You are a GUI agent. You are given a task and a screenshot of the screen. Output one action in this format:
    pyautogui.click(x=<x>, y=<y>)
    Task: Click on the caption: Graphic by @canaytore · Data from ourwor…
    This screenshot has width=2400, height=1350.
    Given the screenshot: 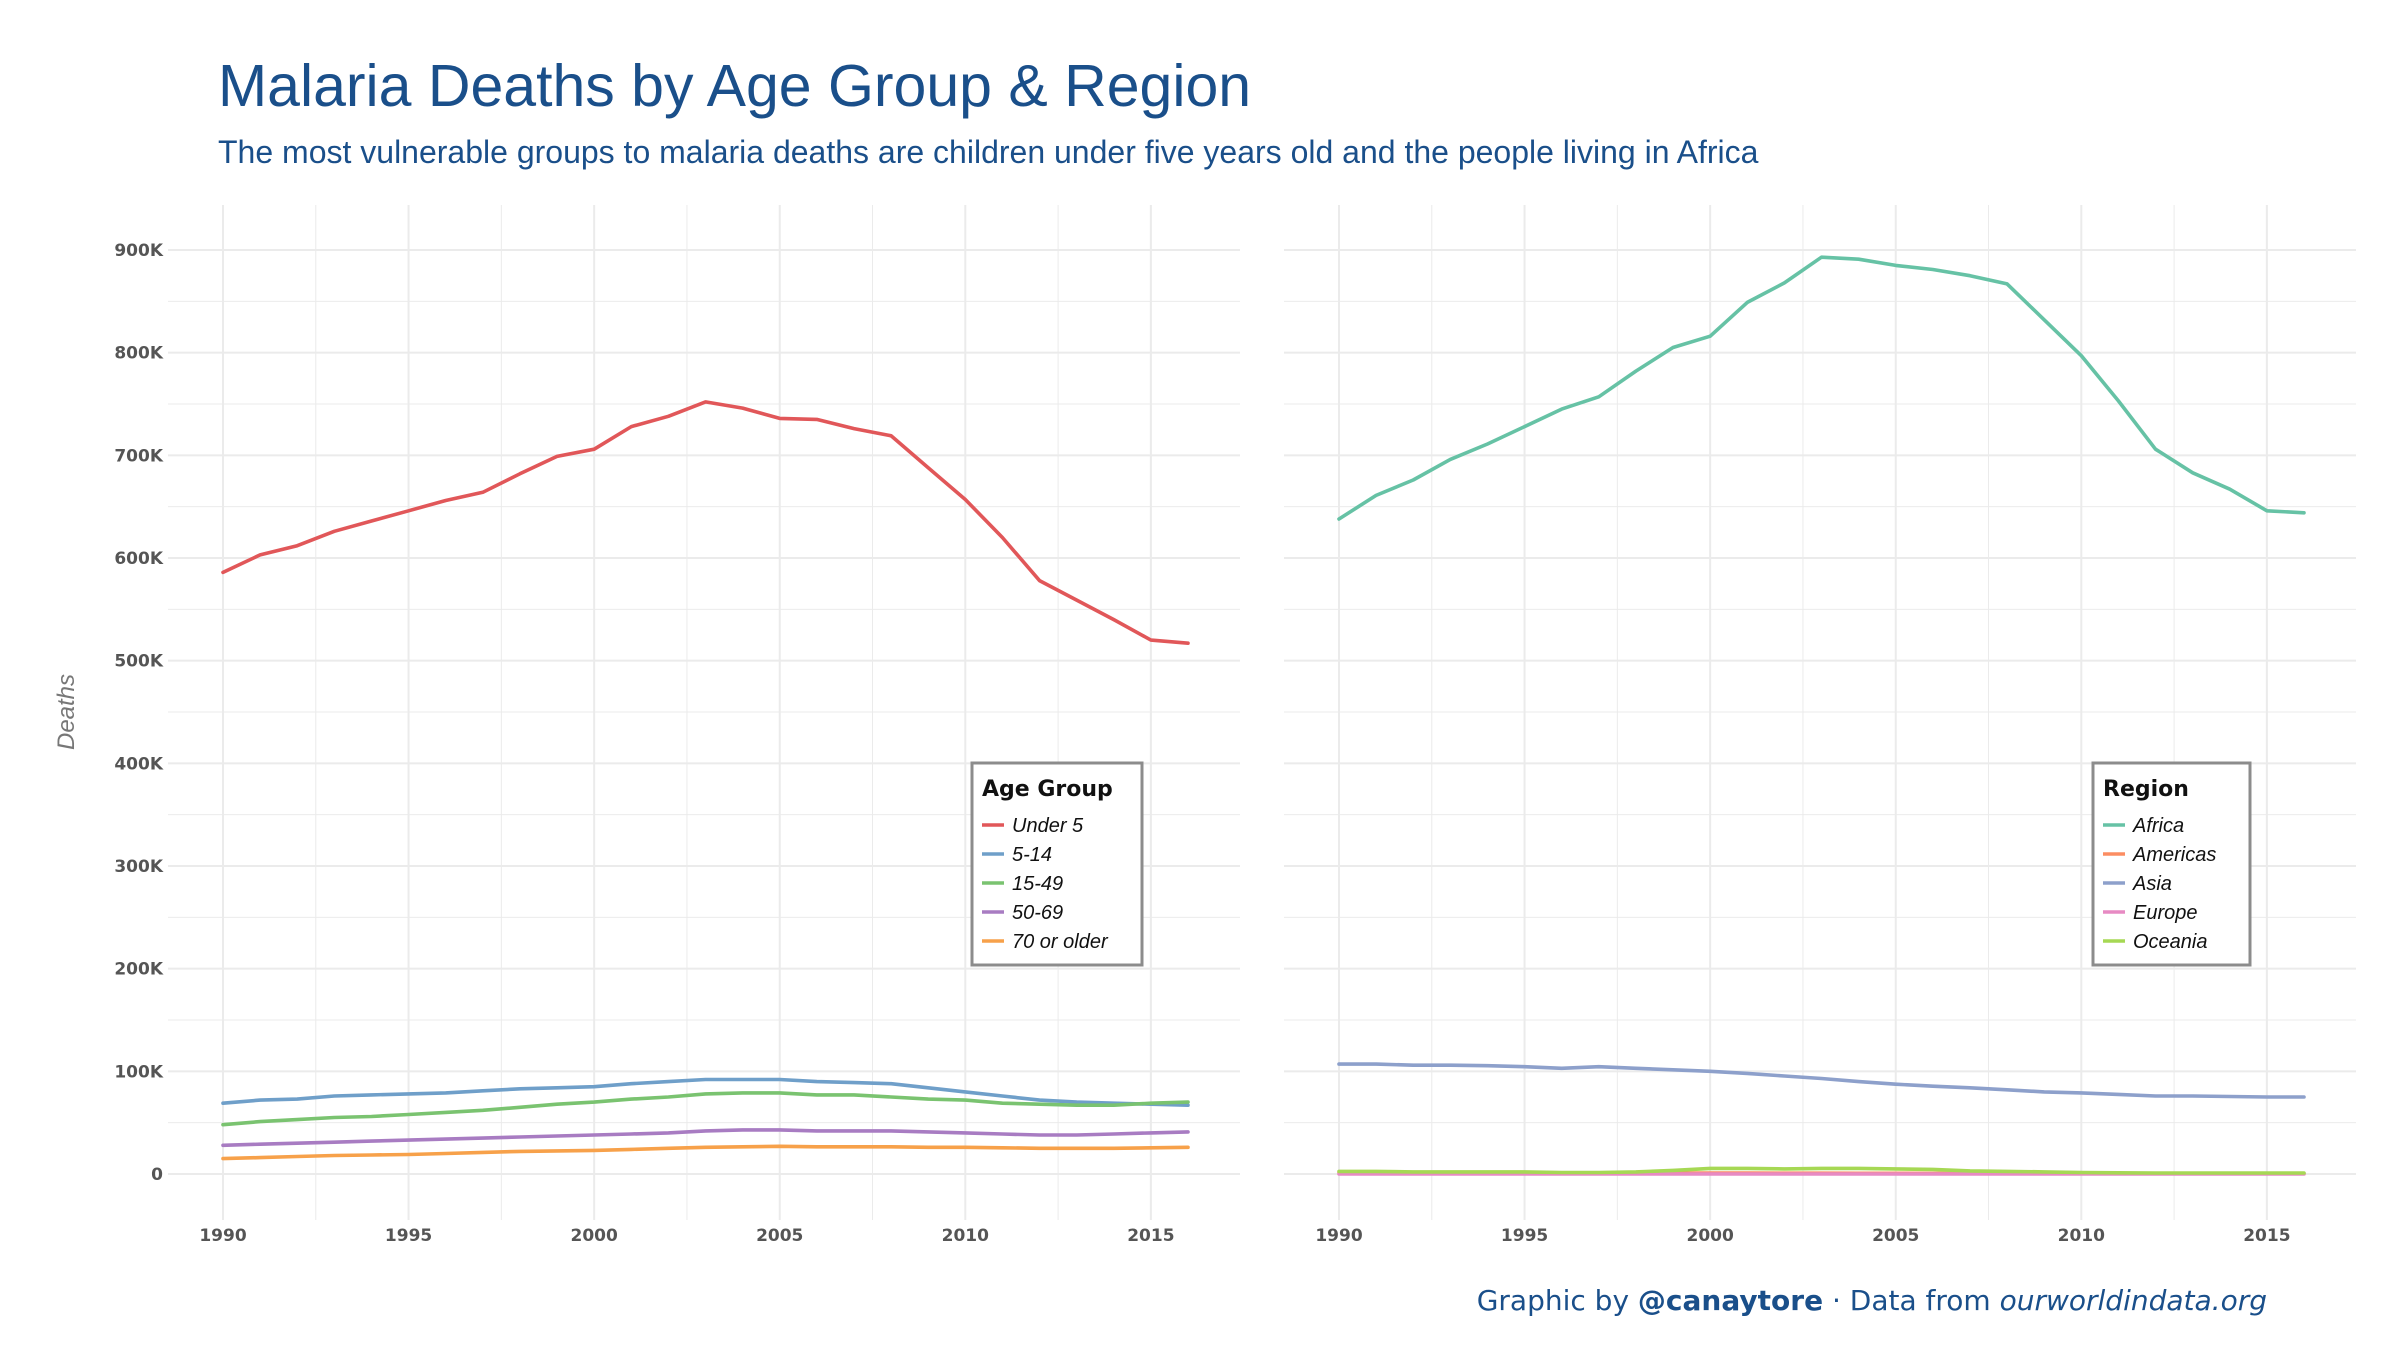 What is the action you would take?
    pyautogui.click(x=1872, y=1300)
    